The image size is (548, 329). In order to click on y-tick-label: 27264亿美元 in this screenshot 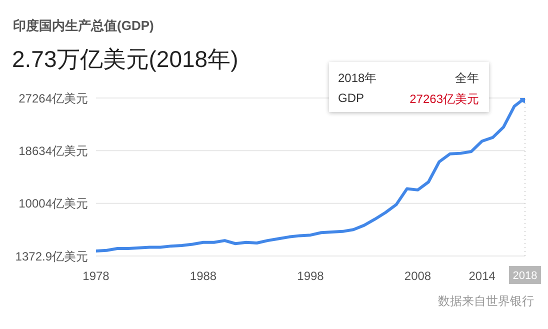, I will do `click(53, 98)`.